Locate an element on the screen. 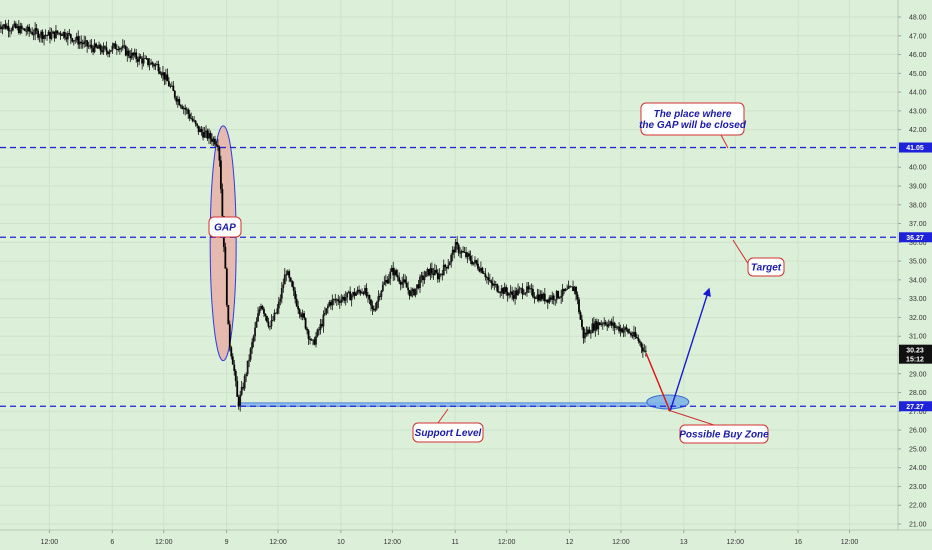 This screenshot has height=550, width=932. projection-down is located at coordinates (658, 382).